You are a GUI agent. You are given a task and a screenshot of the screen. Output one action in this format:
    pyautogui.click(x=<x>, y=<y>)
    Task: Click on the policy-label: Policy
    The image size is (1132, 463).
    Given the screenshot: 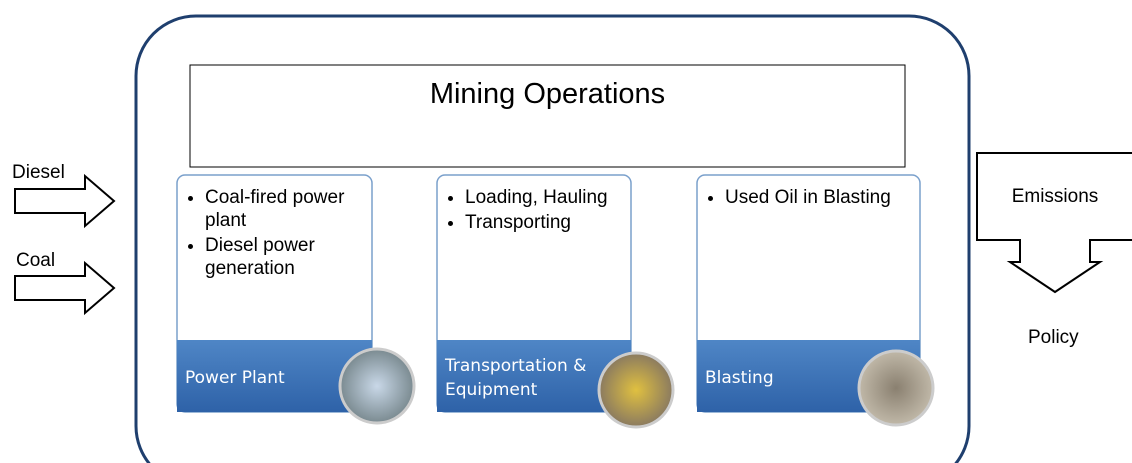 What is the action you would take?
    pyautogui.click(x=1053, y=337)
    